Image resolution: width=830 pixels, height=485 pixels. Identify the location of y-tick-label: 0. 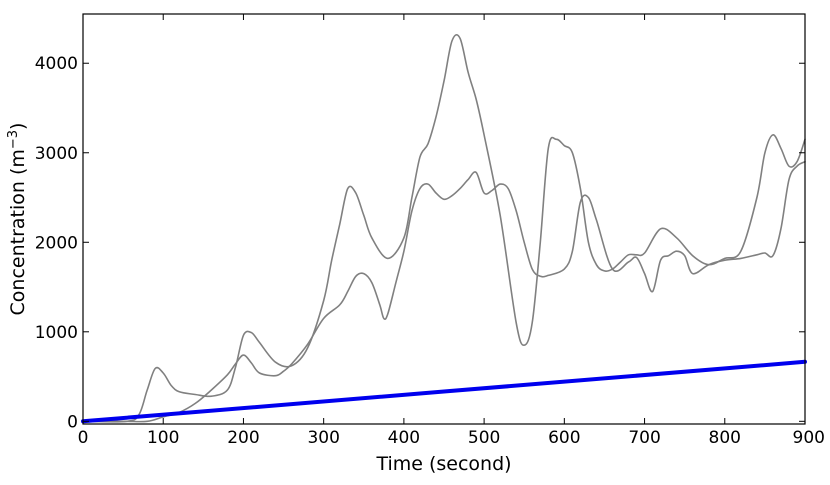
(72, 422).